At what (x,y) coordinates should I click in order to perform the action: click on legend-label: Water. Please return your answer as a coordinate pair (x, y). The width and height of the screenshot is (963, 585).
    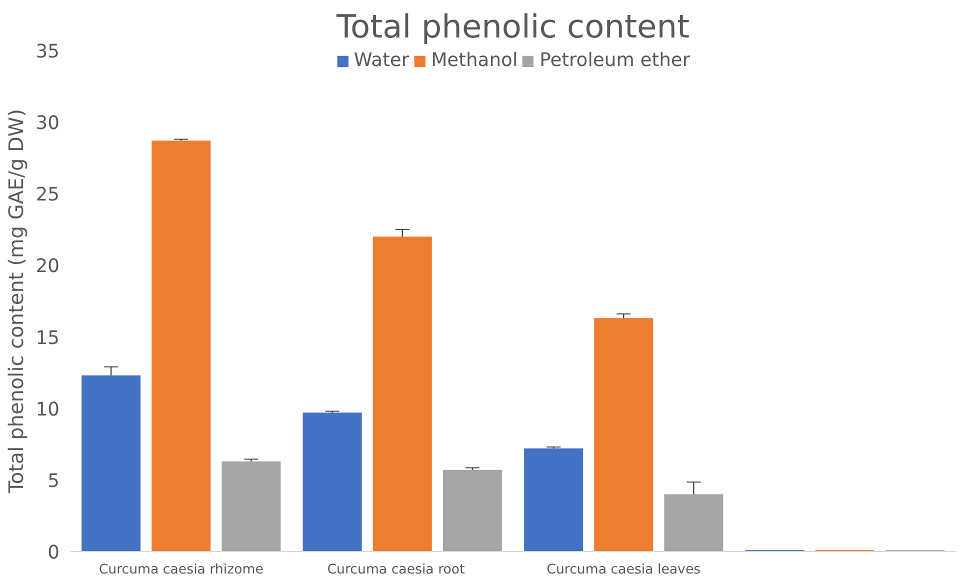
    Looking at the image, I should click on (382, 60).